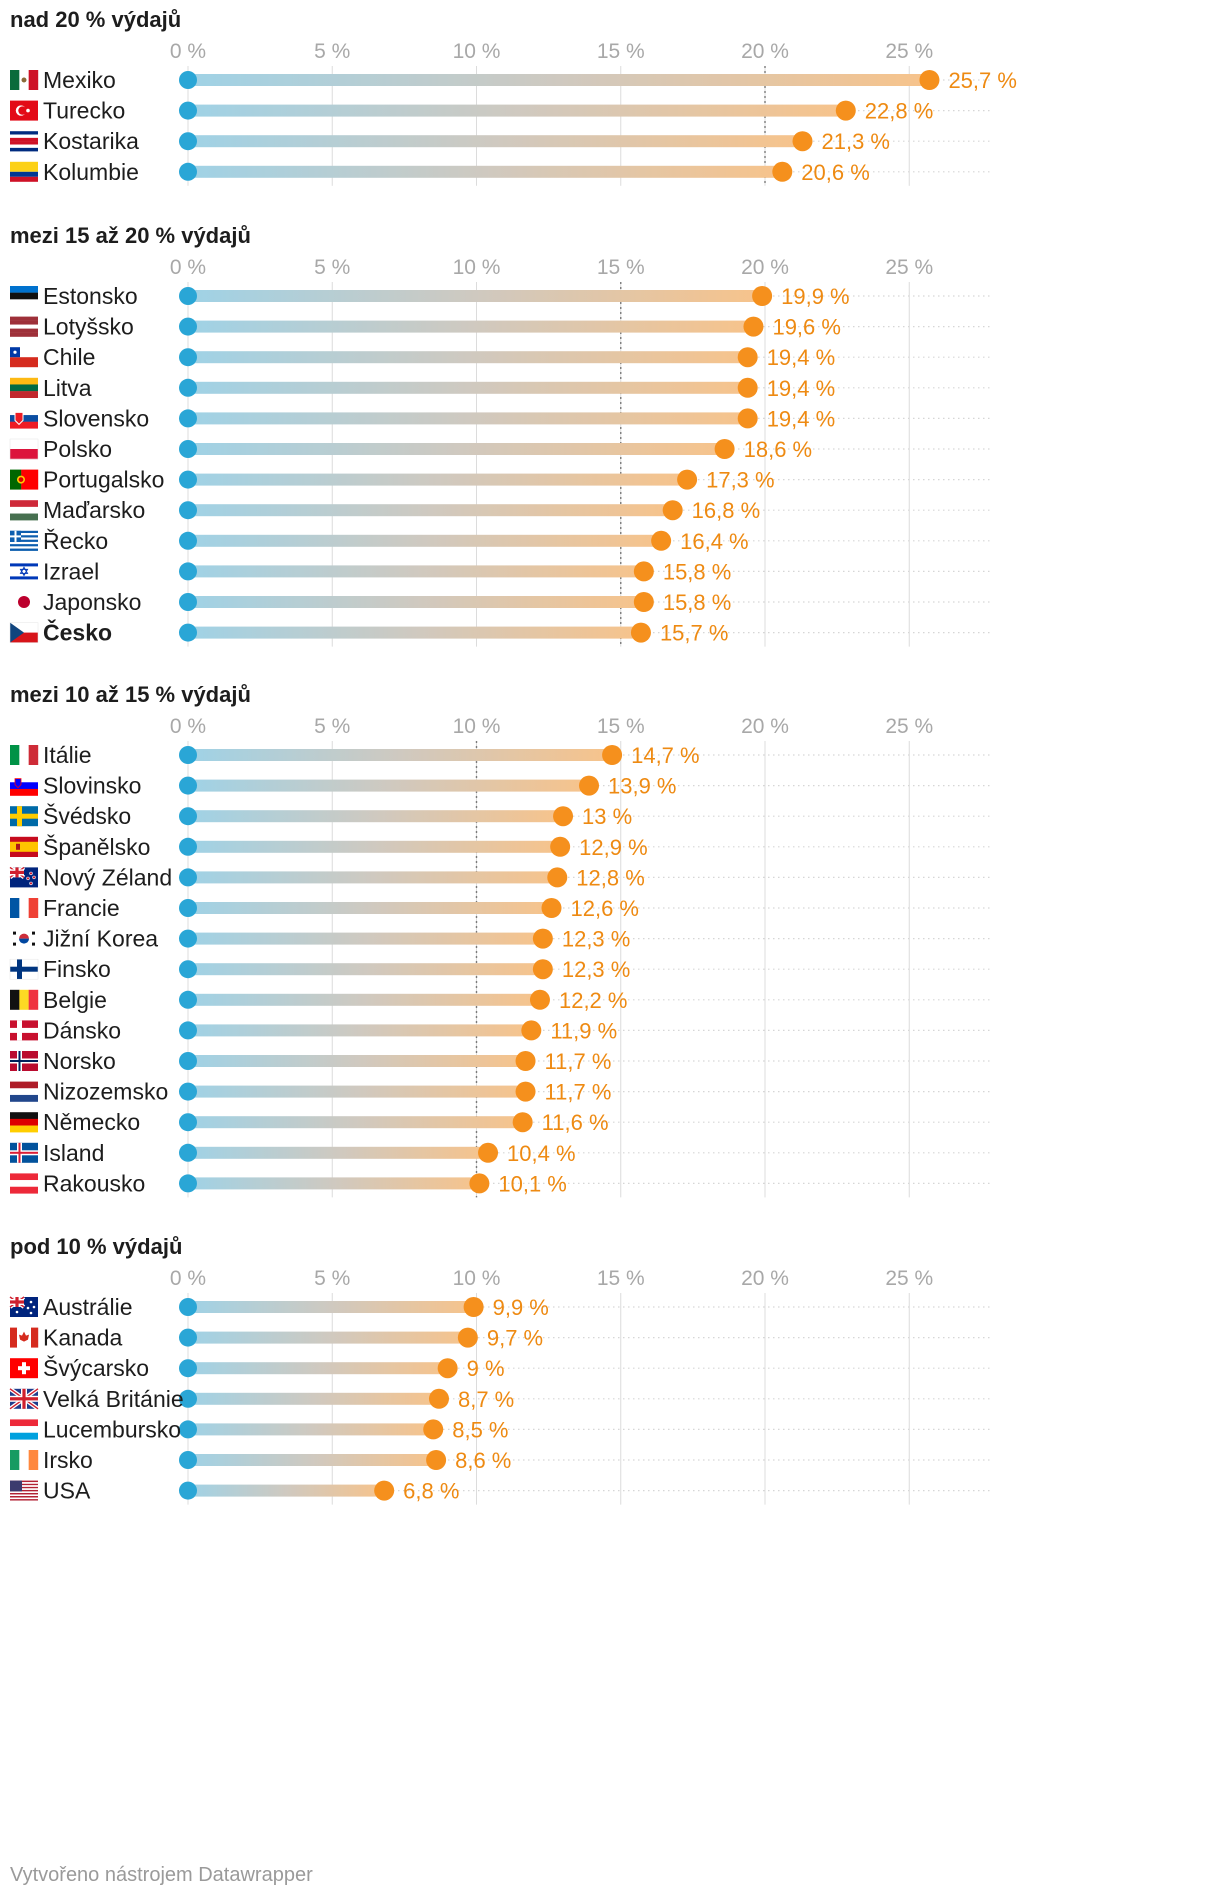 The image size is (1220, 1898). I want to click on flag-cl-icon, so click(24, 357).